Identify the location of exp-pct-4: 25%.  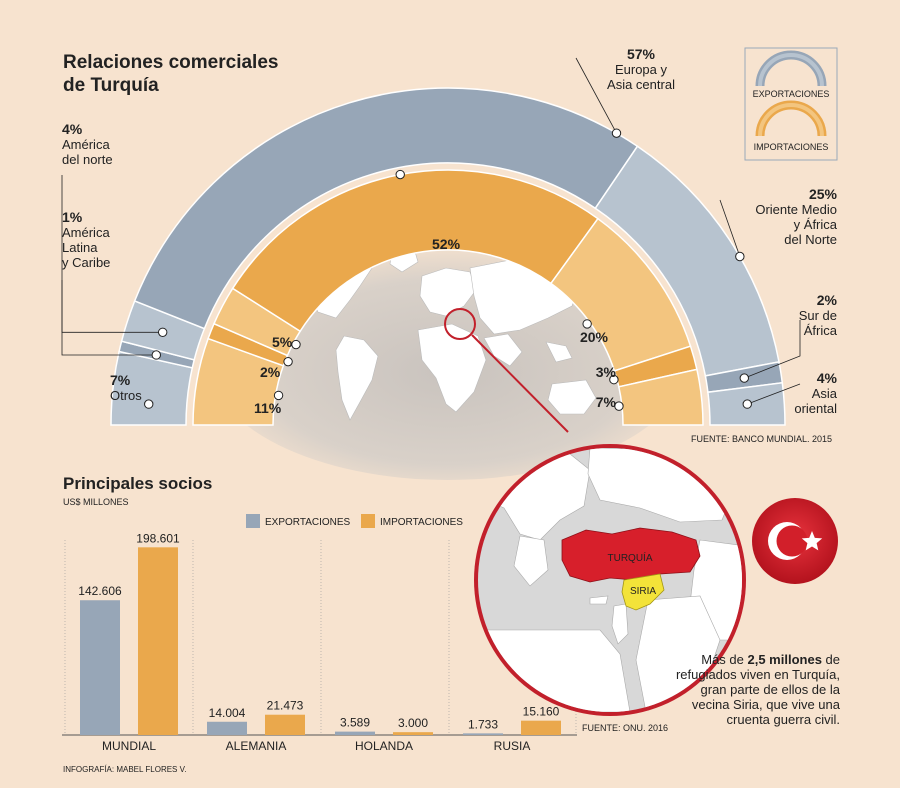
(823, 194).